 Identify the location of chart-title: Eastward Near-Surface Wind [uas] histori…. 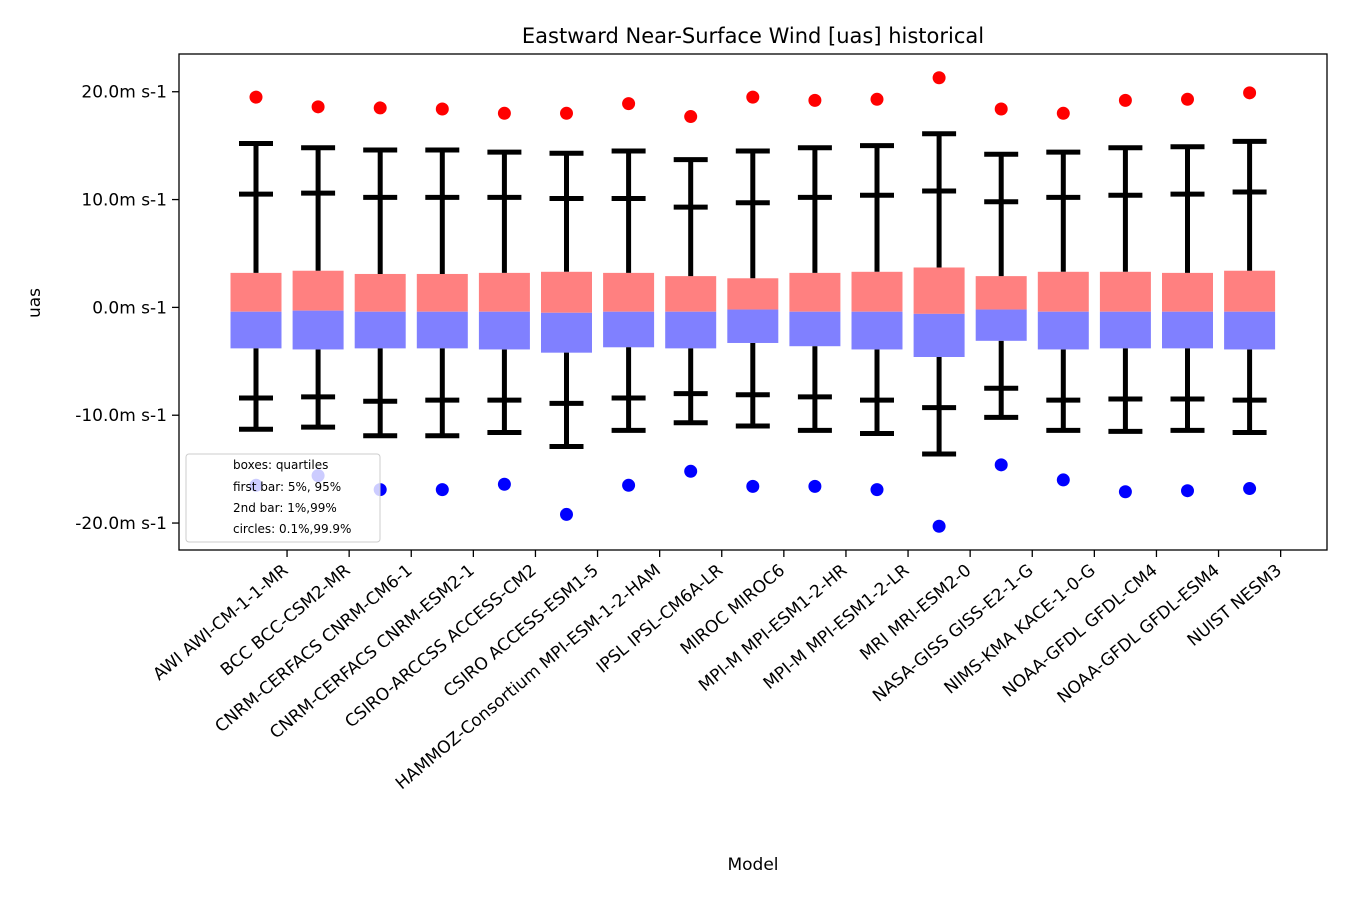
(753, 36).